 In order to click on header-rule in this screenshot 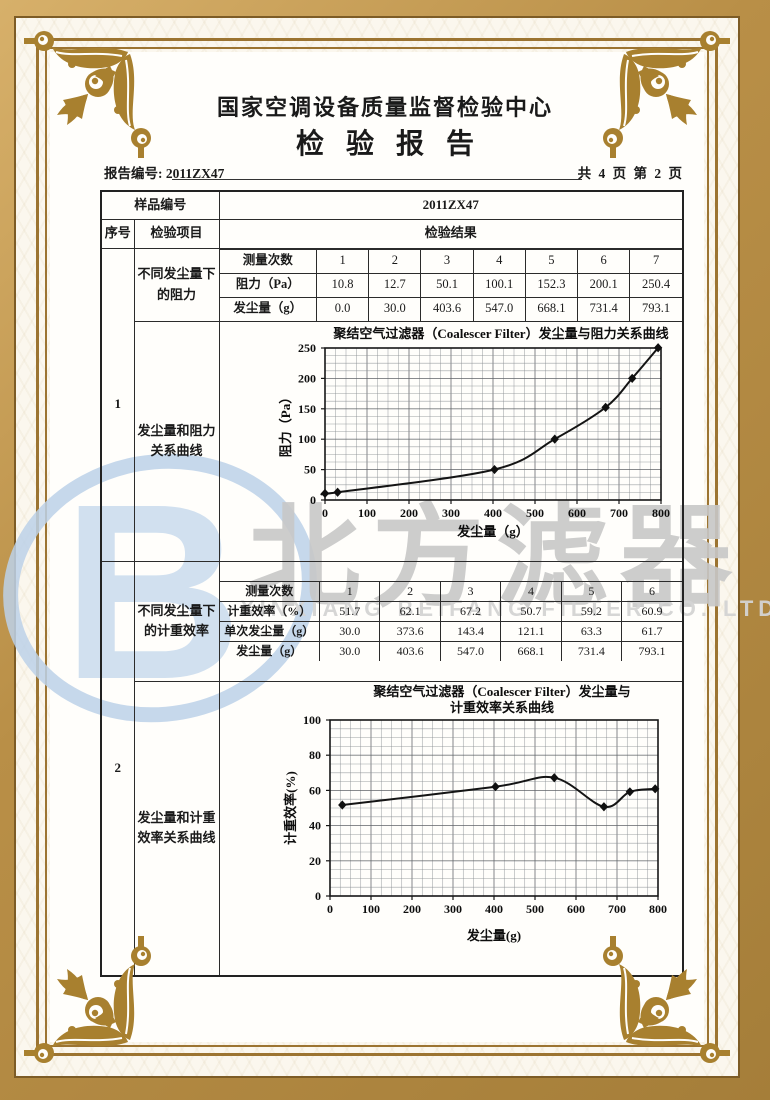, I will do `click(377, 179)`.